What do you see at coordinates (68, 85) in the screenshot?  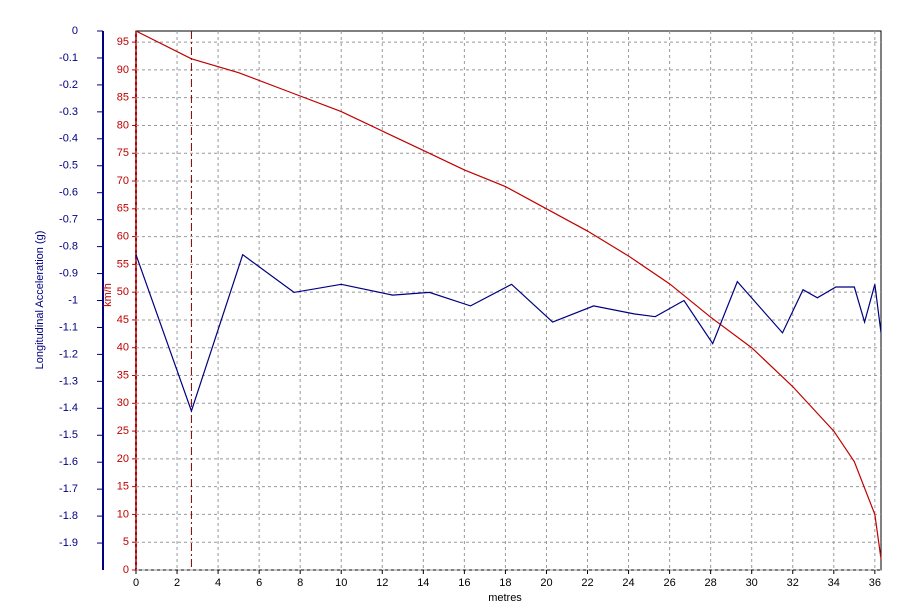 I see `y2-tick-label: -0.2` at bounding box center [68, 85].